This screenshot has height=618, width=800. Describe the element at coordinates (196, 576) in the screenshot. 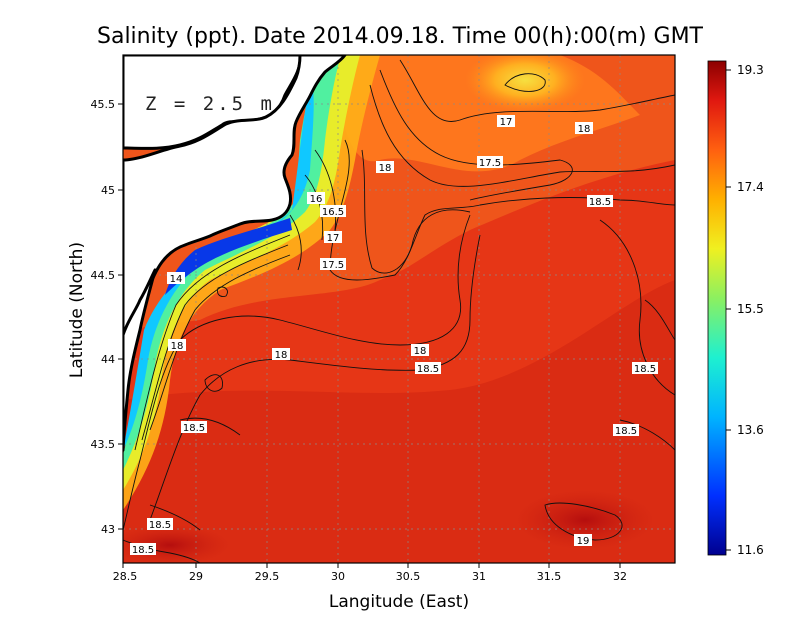

I see `x-tick-label: 29` at that location.